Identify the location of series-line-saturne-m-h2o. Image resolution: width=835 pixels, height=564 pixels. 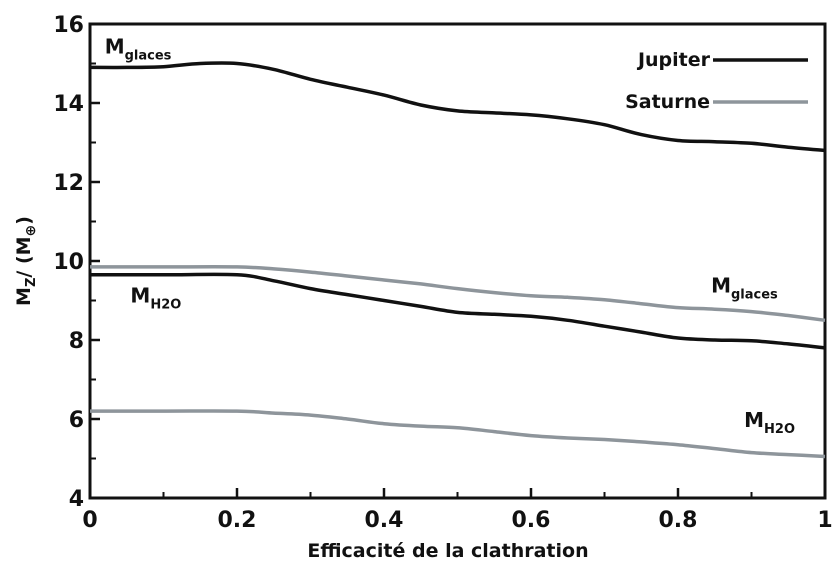
(457, 434).